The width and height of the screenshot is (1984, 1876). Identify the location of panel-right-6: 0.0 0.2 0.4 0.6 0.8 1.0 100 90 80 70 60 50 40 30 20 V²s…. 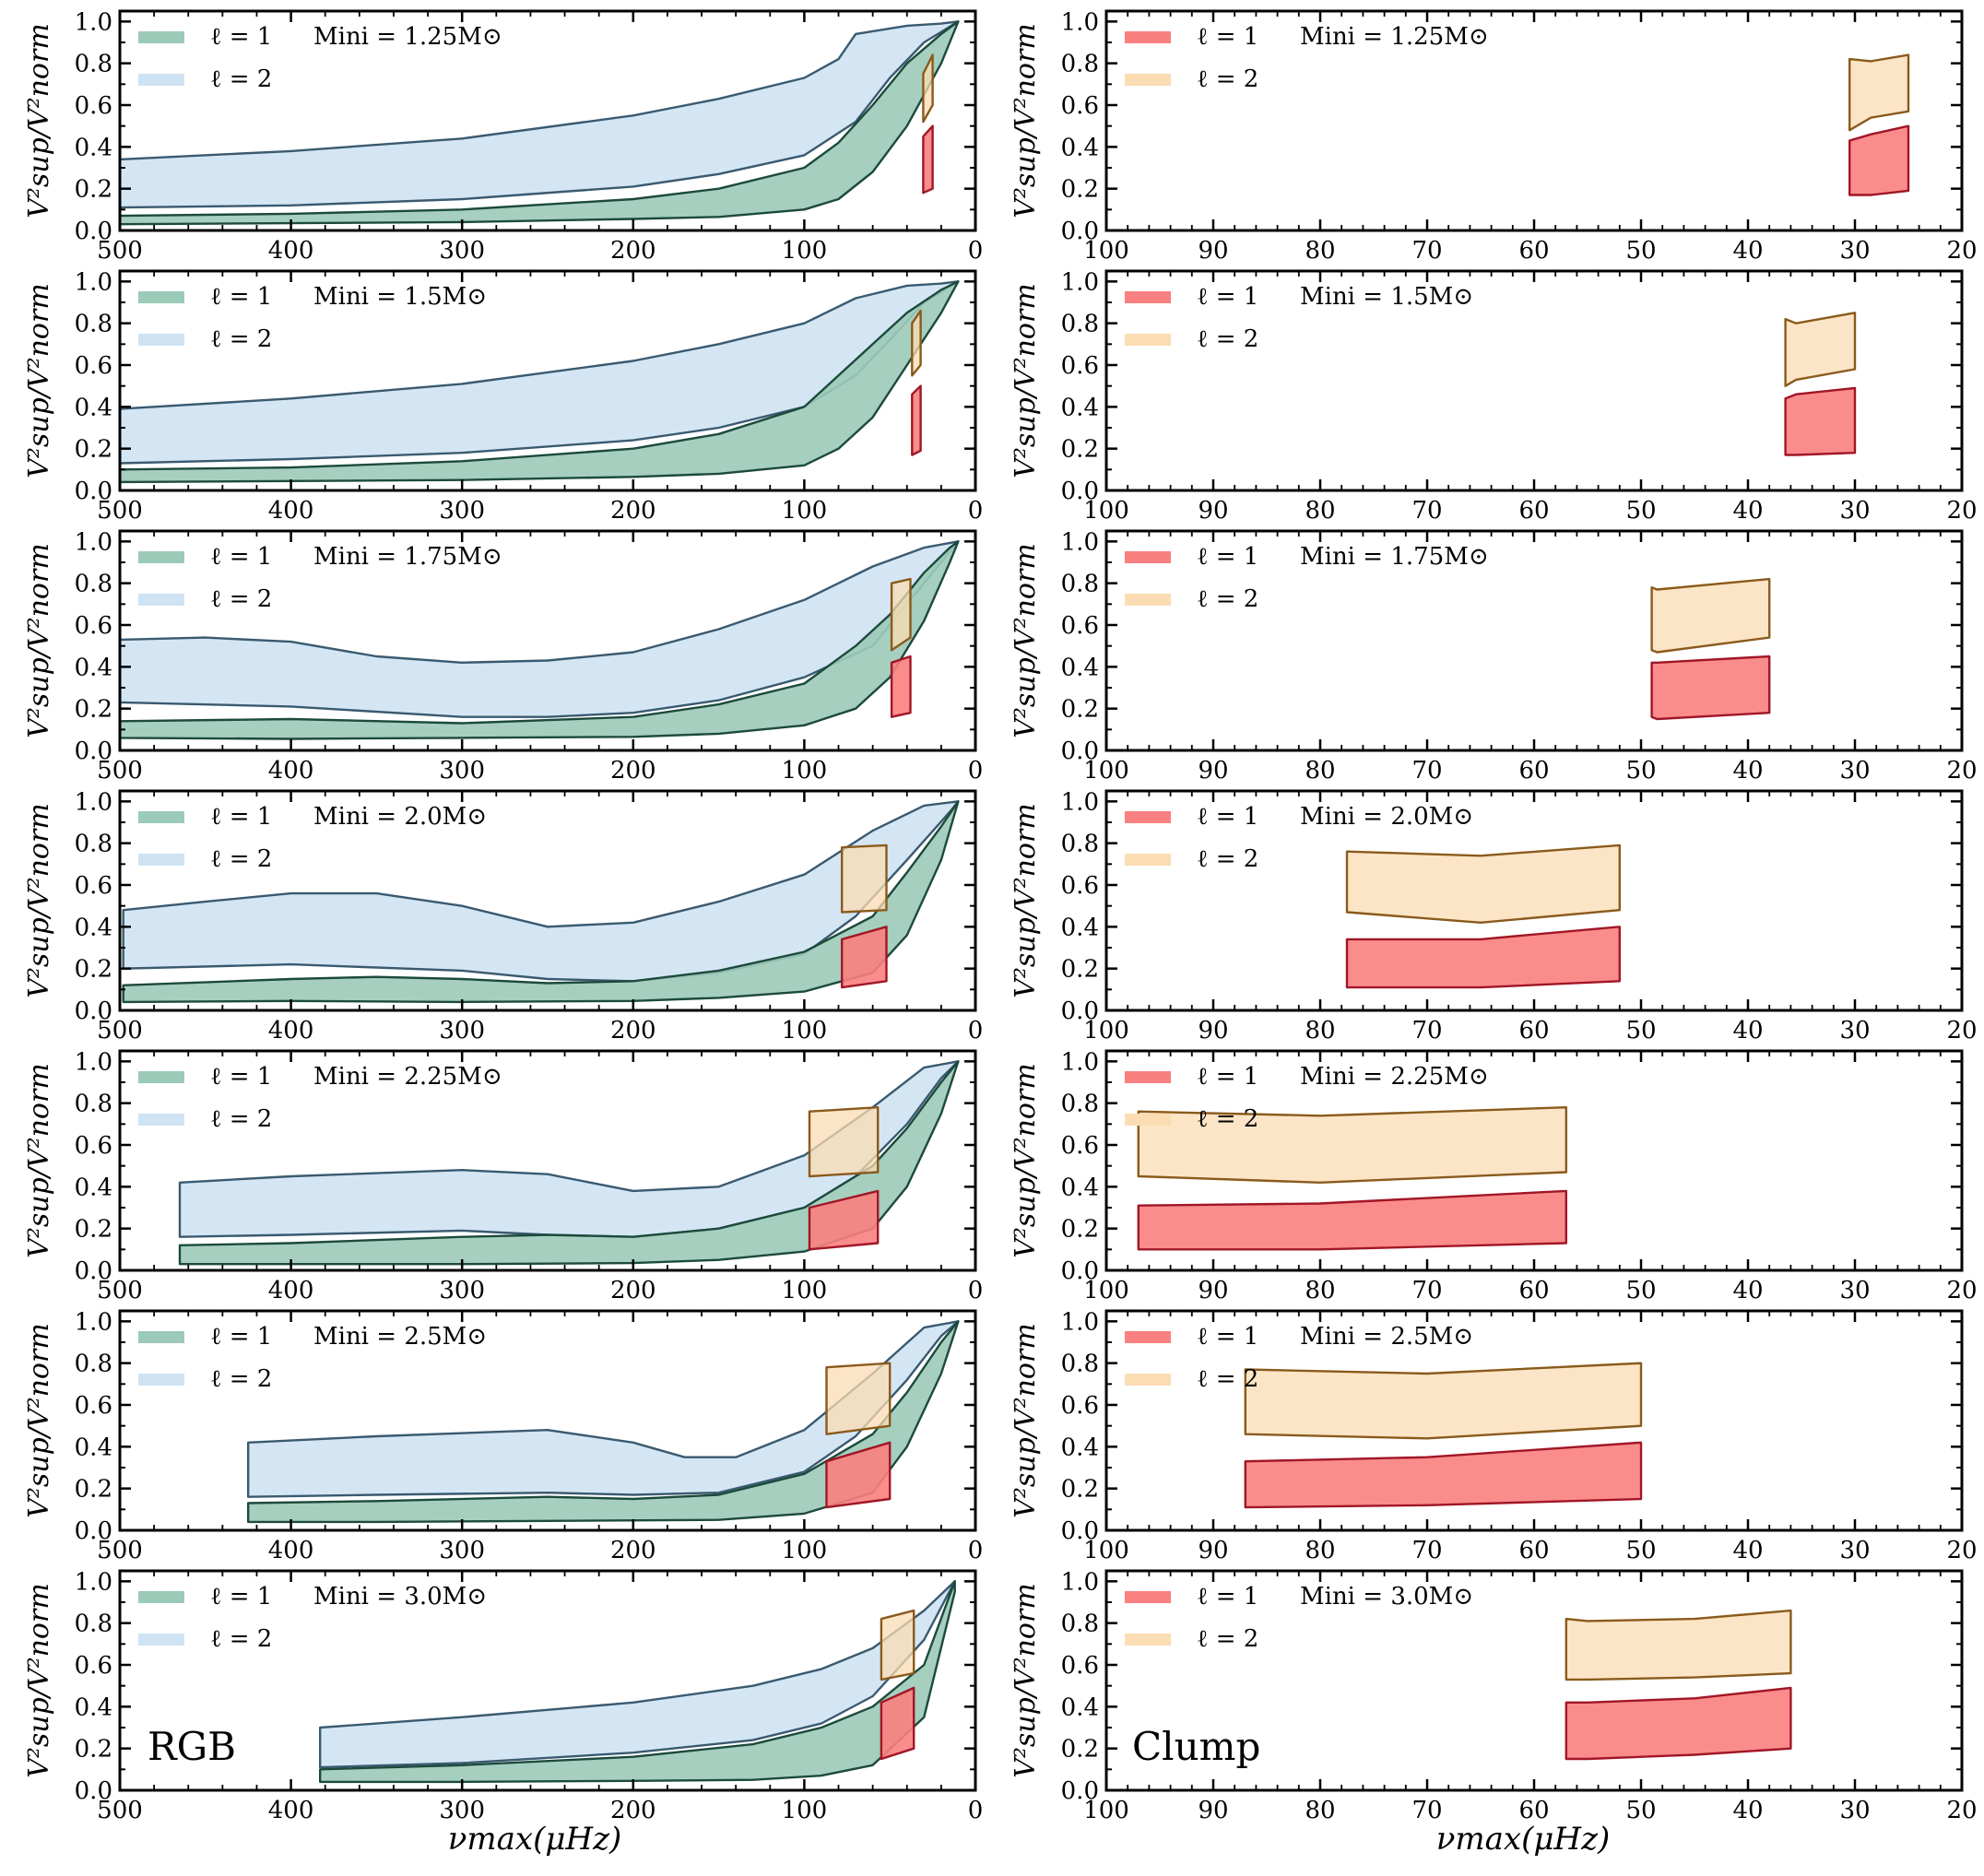
(1494, 1436).